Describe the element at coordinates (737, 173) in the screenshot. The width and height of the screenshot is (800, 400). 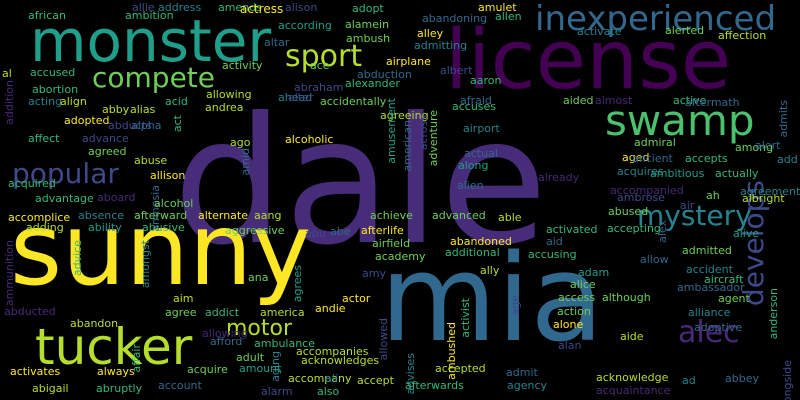
I see `word-actually: actually` at that location.